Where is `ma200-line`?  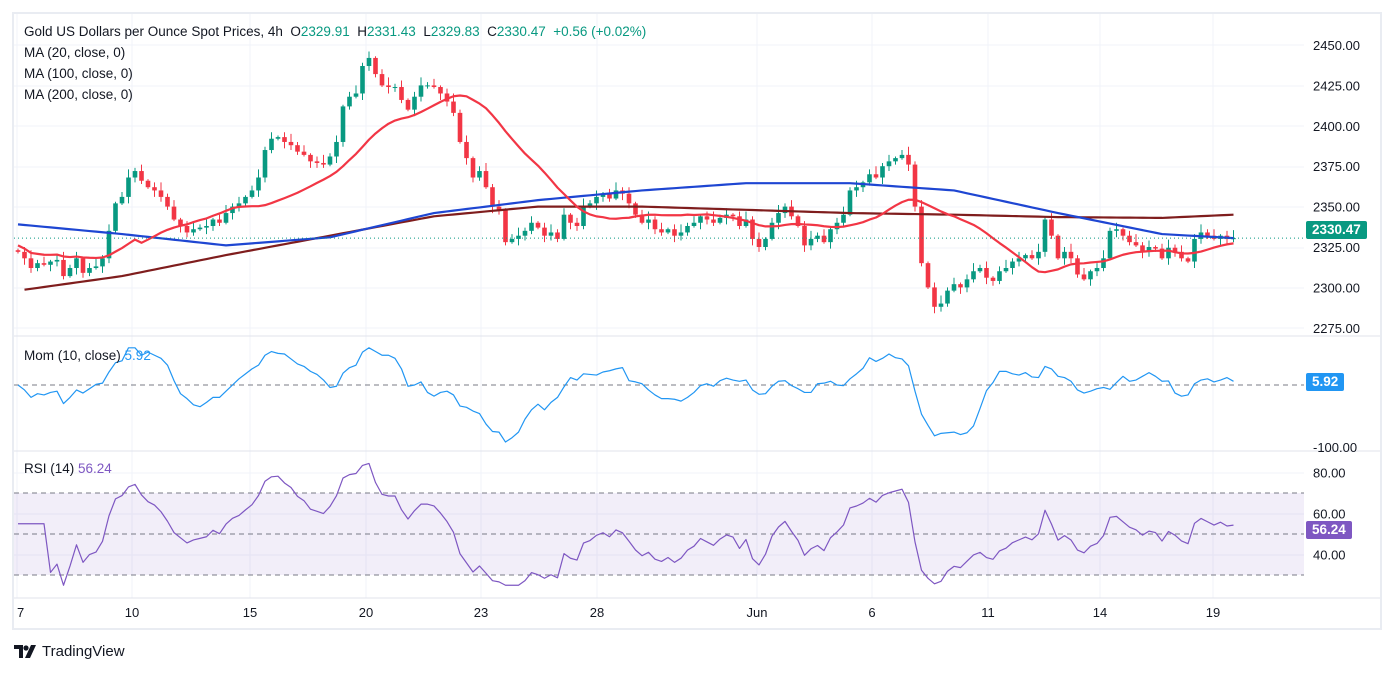
ma200-line is located at coordinates (629, 248).